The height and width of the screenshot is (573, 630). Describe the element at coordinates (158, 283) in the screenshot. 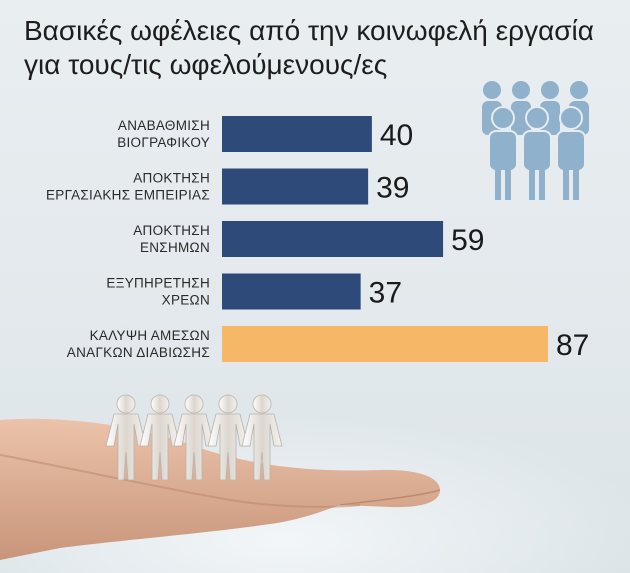

I see `category-label-4-line-1: ΕΞΥΠΗΡΕΤΗΣΗ` at that location.